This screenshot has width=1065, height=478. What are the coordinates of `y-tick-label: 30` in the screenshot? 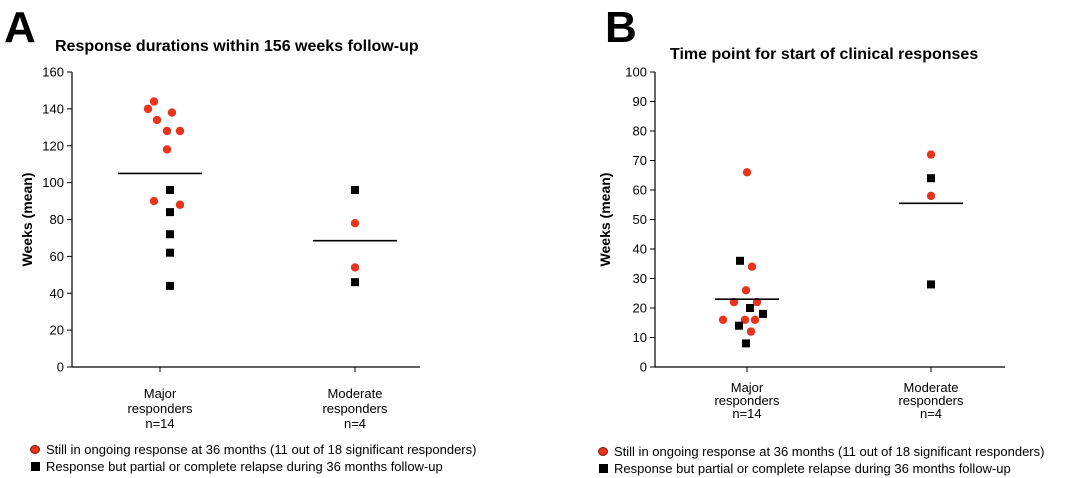 It's located at (640, 278).